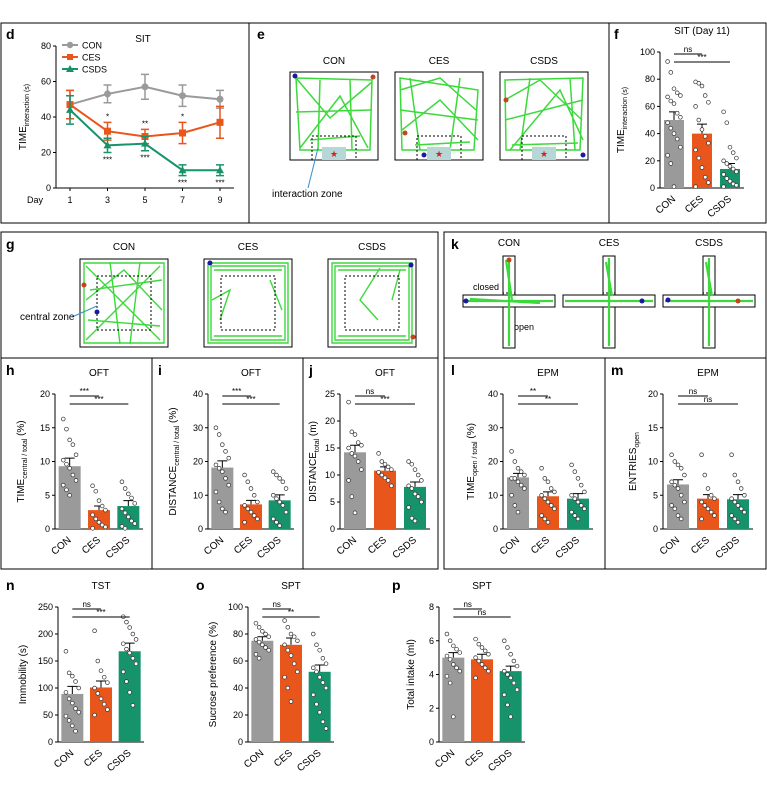 This screenshot has width=767, height=792. I want to click on y-axis-label: TIMEopen / total (%), so click(472, 461).